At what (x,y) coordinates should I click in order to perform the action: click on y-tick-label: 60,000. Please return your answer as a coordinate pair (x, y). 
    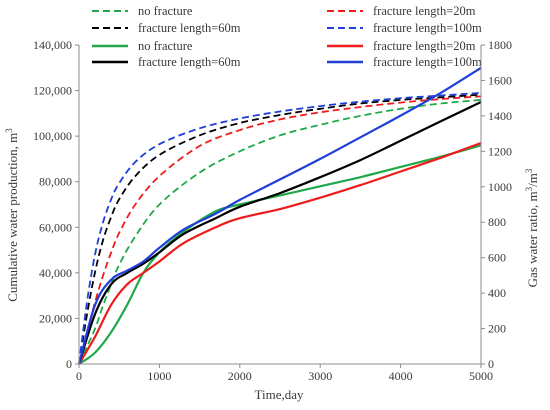
    Looking at the image, I should click on (55, 227).